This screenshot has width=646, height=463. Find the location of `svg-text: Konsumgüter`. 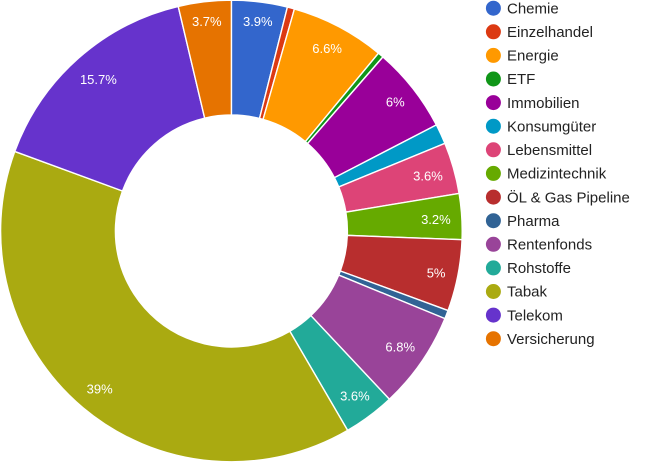

svg-text: Konsumgüter is located at coordinates (551, 126).